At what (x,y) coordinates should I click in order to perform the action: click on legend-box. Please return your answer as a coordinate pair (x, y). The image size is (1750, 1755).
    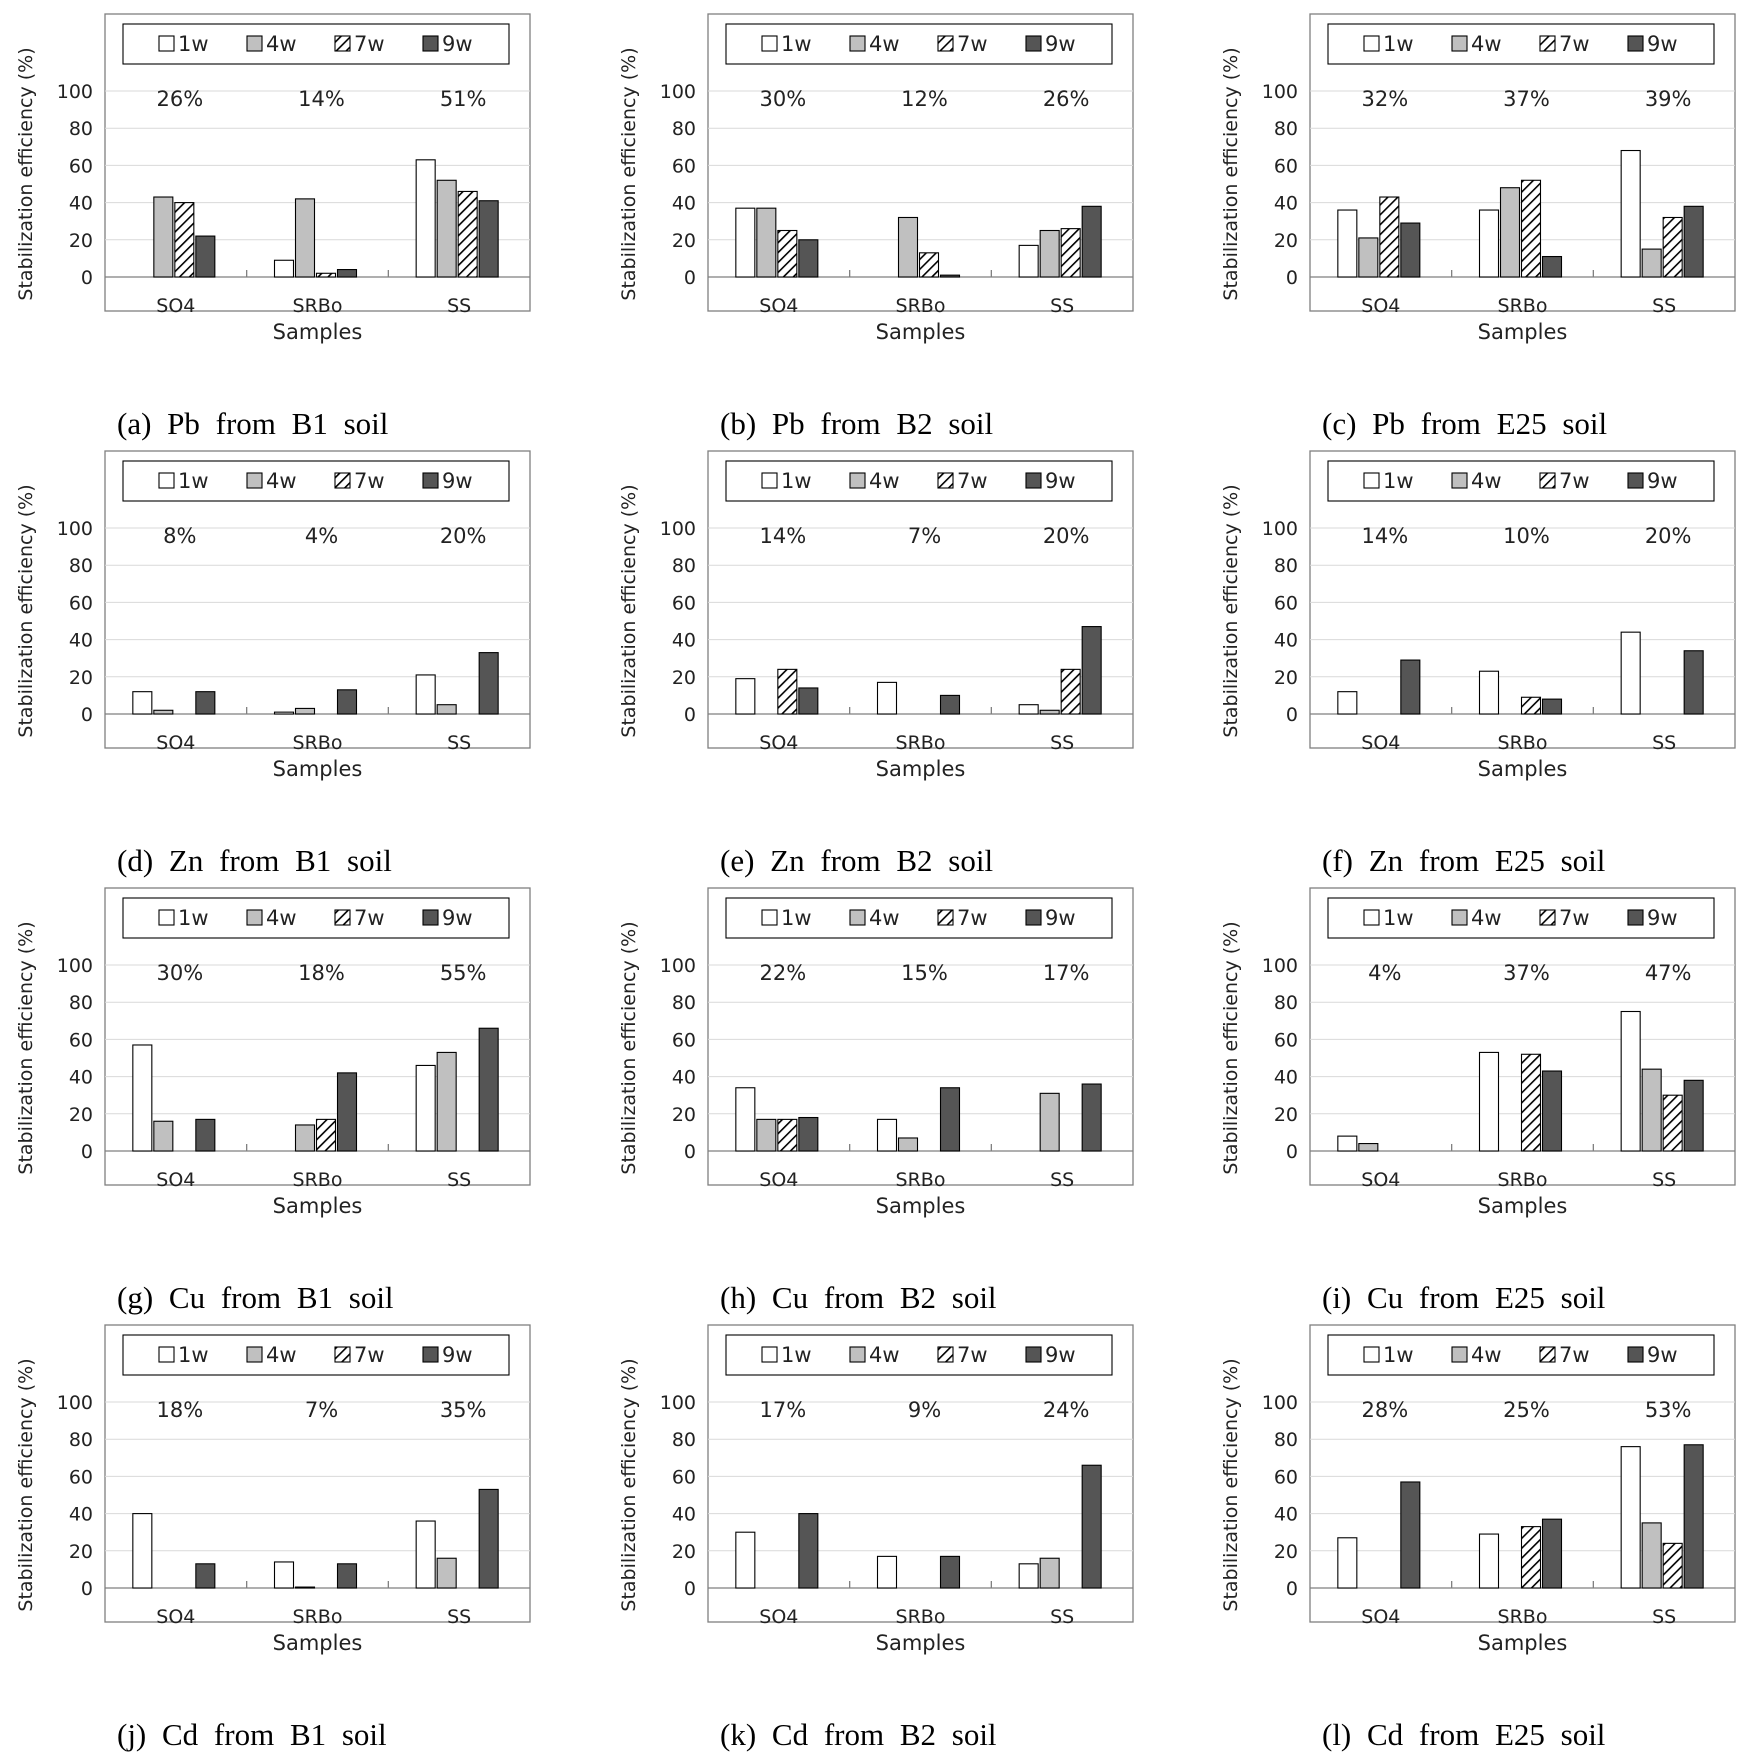
    Looking at the image, I should click on (919, 1355).